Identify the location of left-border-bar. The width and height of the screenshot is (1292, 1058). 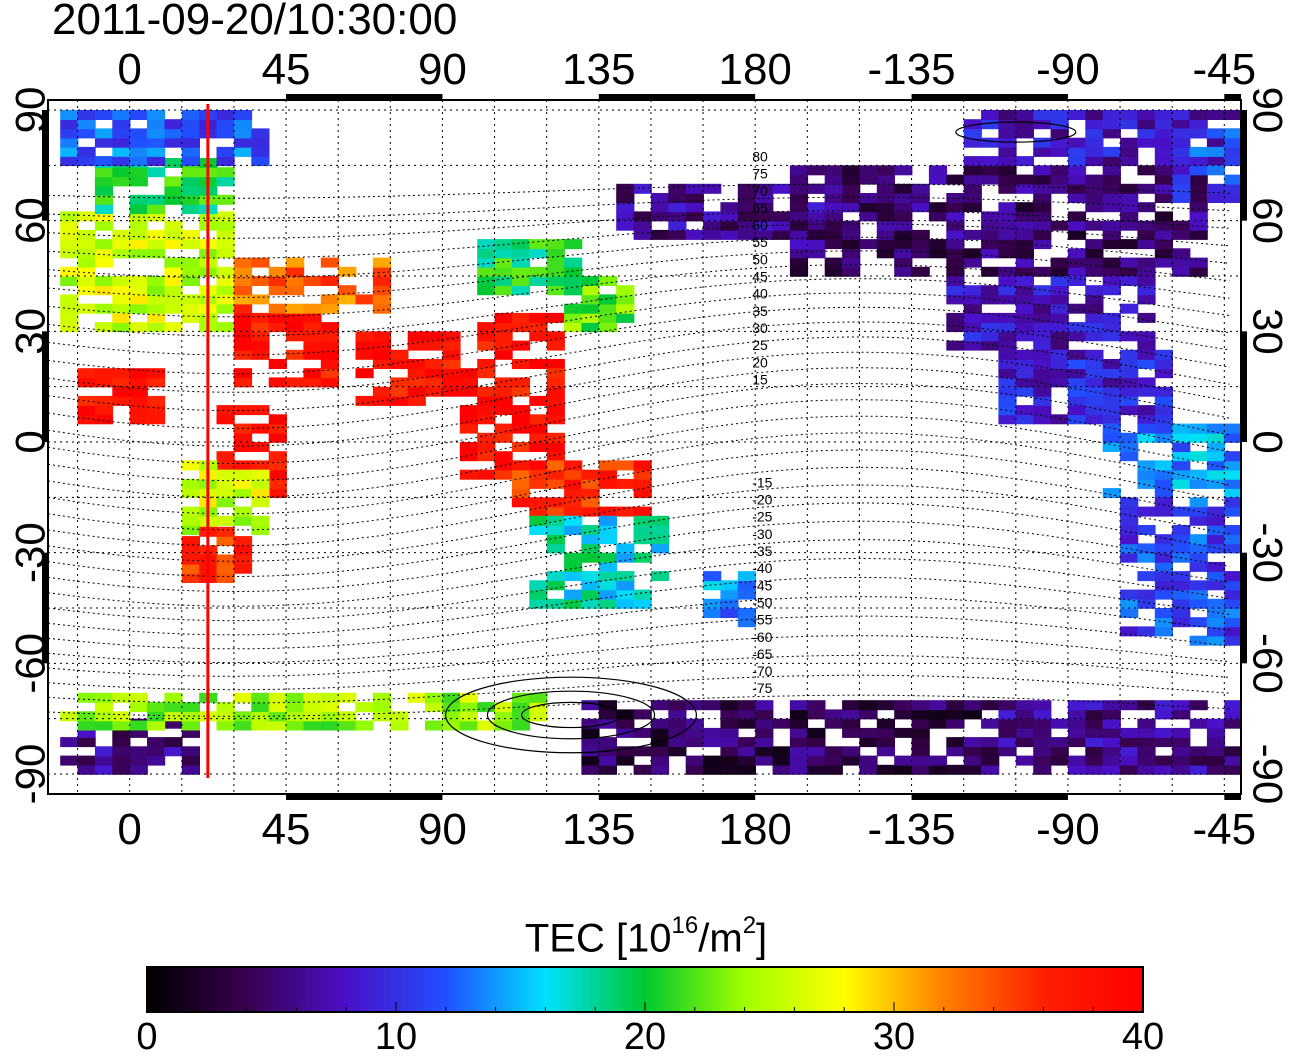
(45, 386).